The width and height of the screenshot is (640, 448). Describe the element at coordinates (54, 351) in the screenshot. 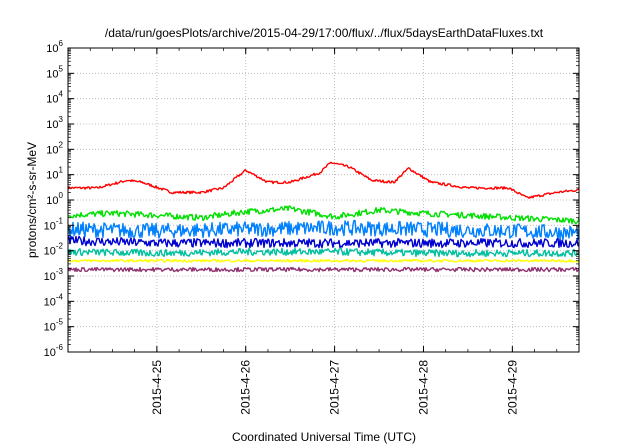

I see `y-tick-label: 10⁻⁶` at that location.